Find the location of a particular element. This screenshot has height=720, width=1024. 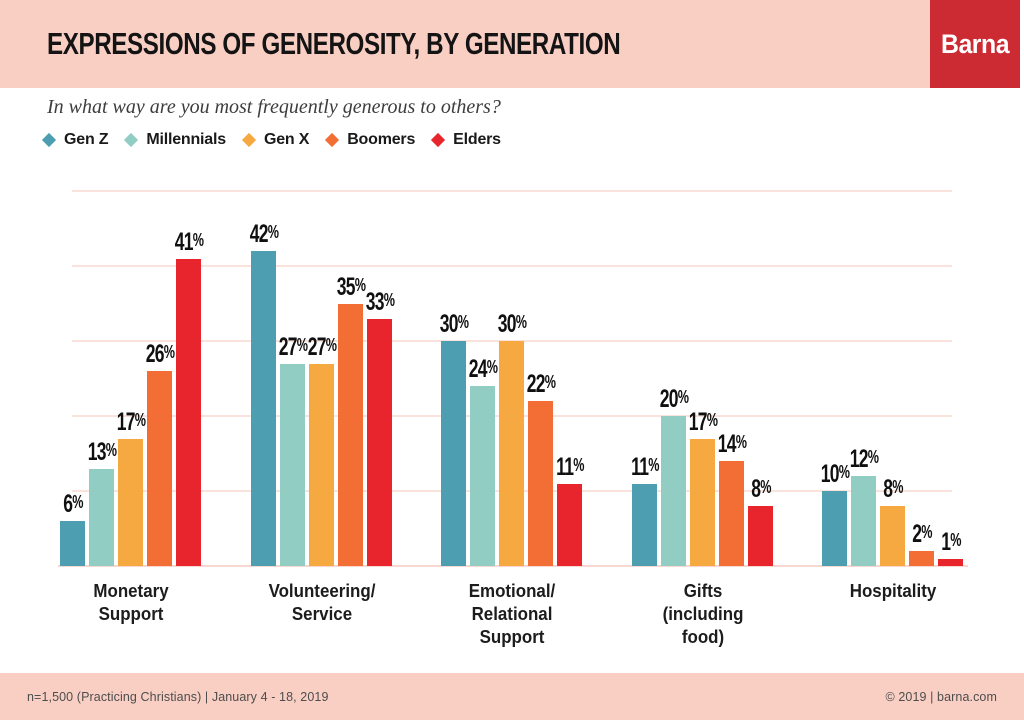

bar-value-label: 12% is located at coordinates (863, 459).